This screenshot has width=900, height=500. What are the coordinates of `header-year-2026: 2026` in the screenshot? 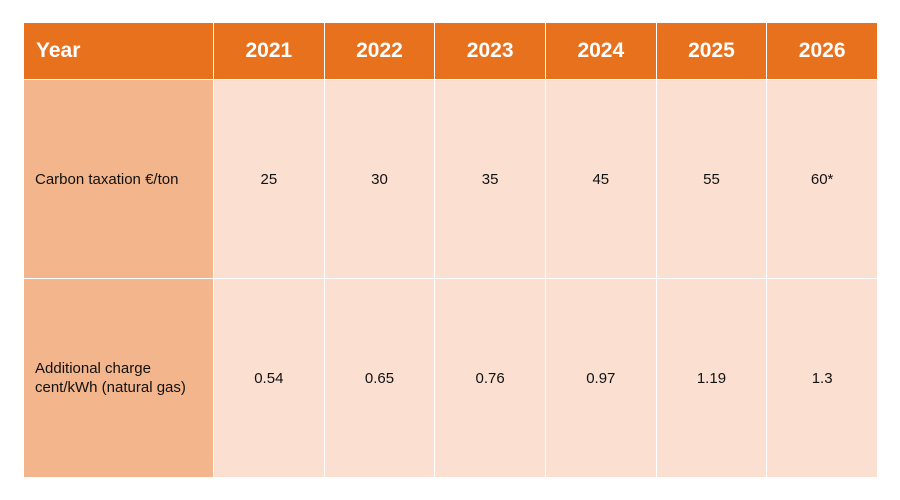 It's located at (822, 51).